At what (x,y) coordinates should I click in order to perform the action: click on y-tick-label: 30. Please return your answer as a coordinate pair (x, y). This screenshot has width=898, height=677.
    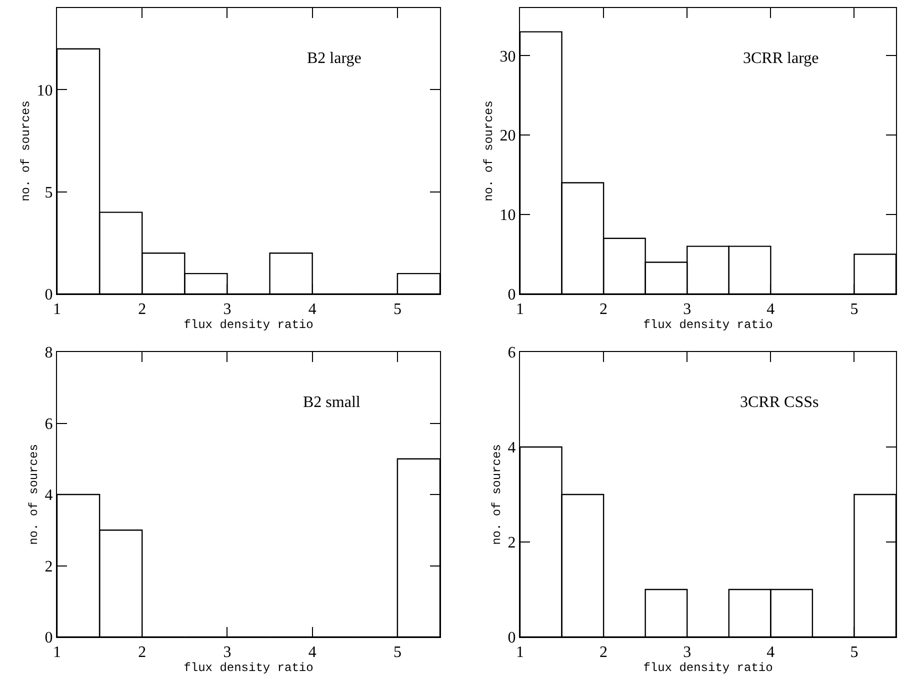
    Looking at the image, I should click on (508, 57).